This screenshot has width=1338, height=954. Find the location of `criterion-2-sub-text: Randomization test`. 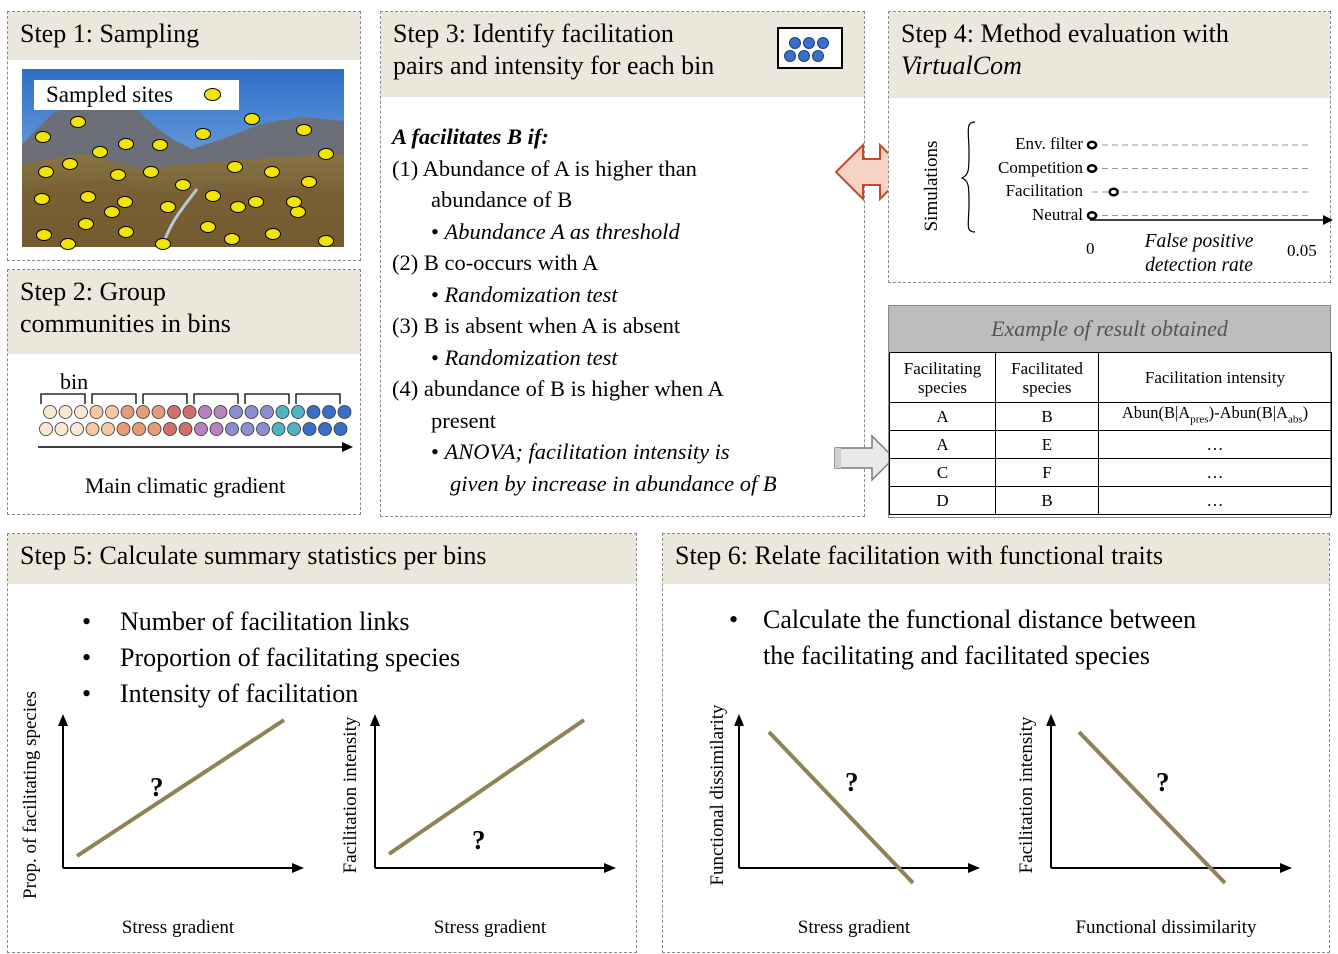

criterion-2-sub-text: Randomization test is located at coordinates (531, 294).